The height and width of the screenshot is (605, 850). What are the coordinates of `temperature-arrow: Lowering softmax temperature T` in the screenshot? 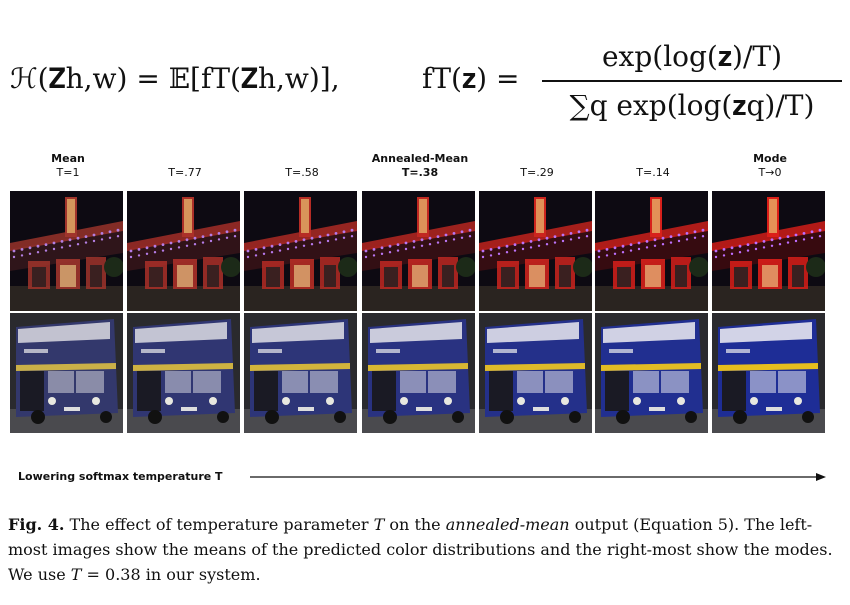 It's located at (419, 477).